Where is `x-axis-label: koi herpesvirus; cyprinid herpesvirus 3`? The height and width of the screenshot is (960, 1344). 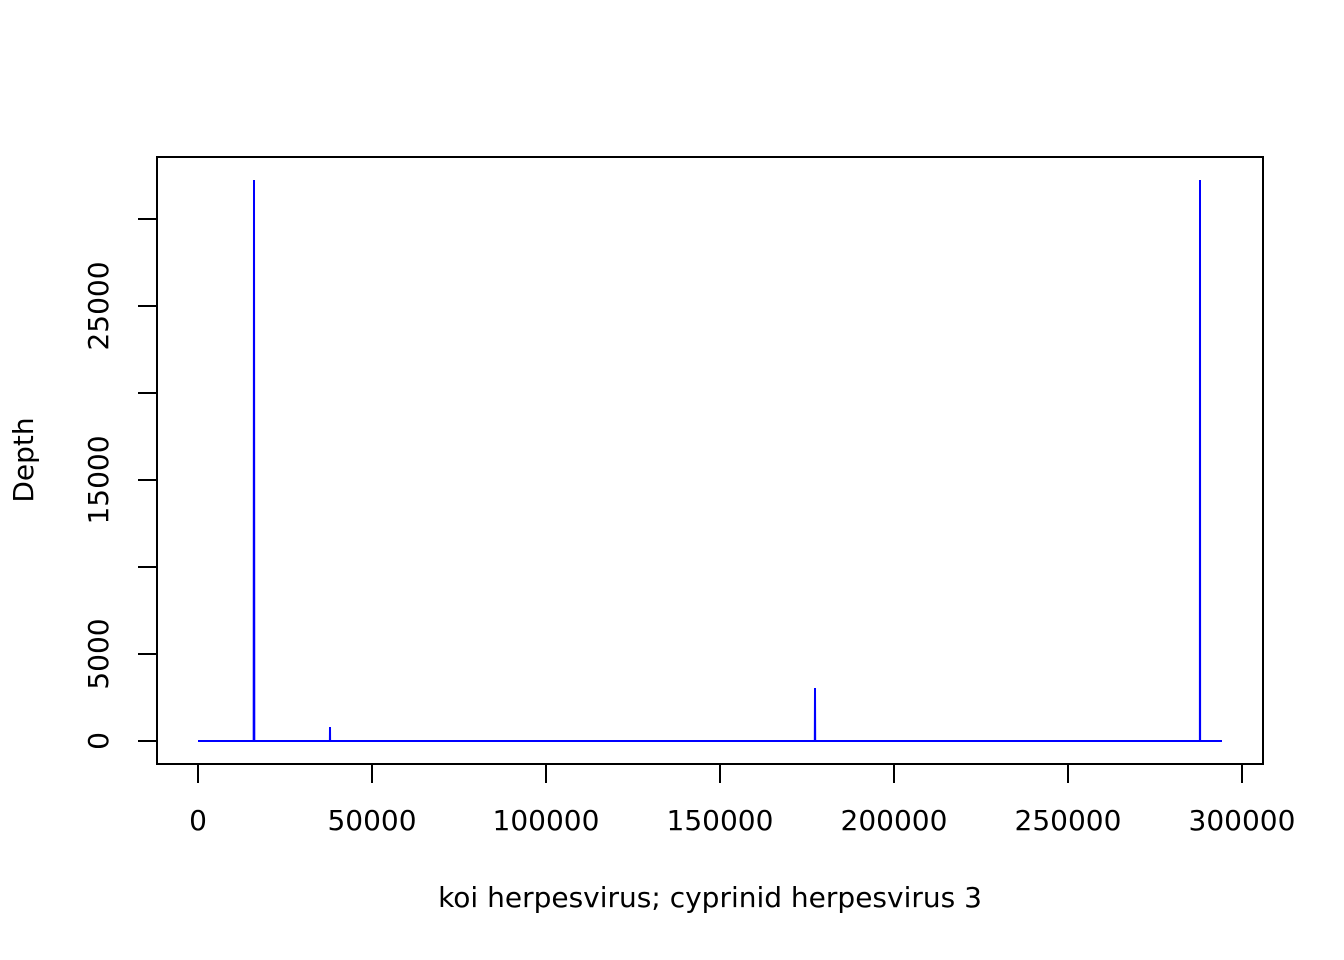
x-axis-label: koi herpesvirus; cyprinid herpesvirus 3 is located at coordinates (710, 897).